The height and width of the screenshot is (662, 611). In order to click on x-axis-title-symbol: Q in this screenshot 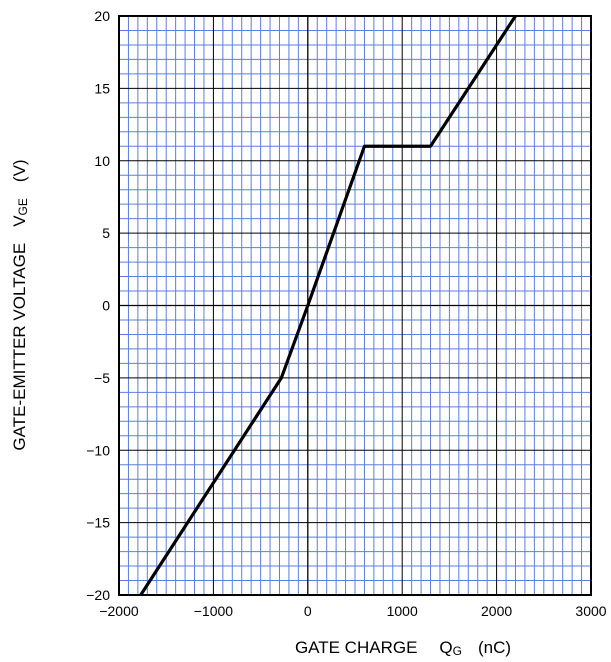, I will do `click(445, 647)`.